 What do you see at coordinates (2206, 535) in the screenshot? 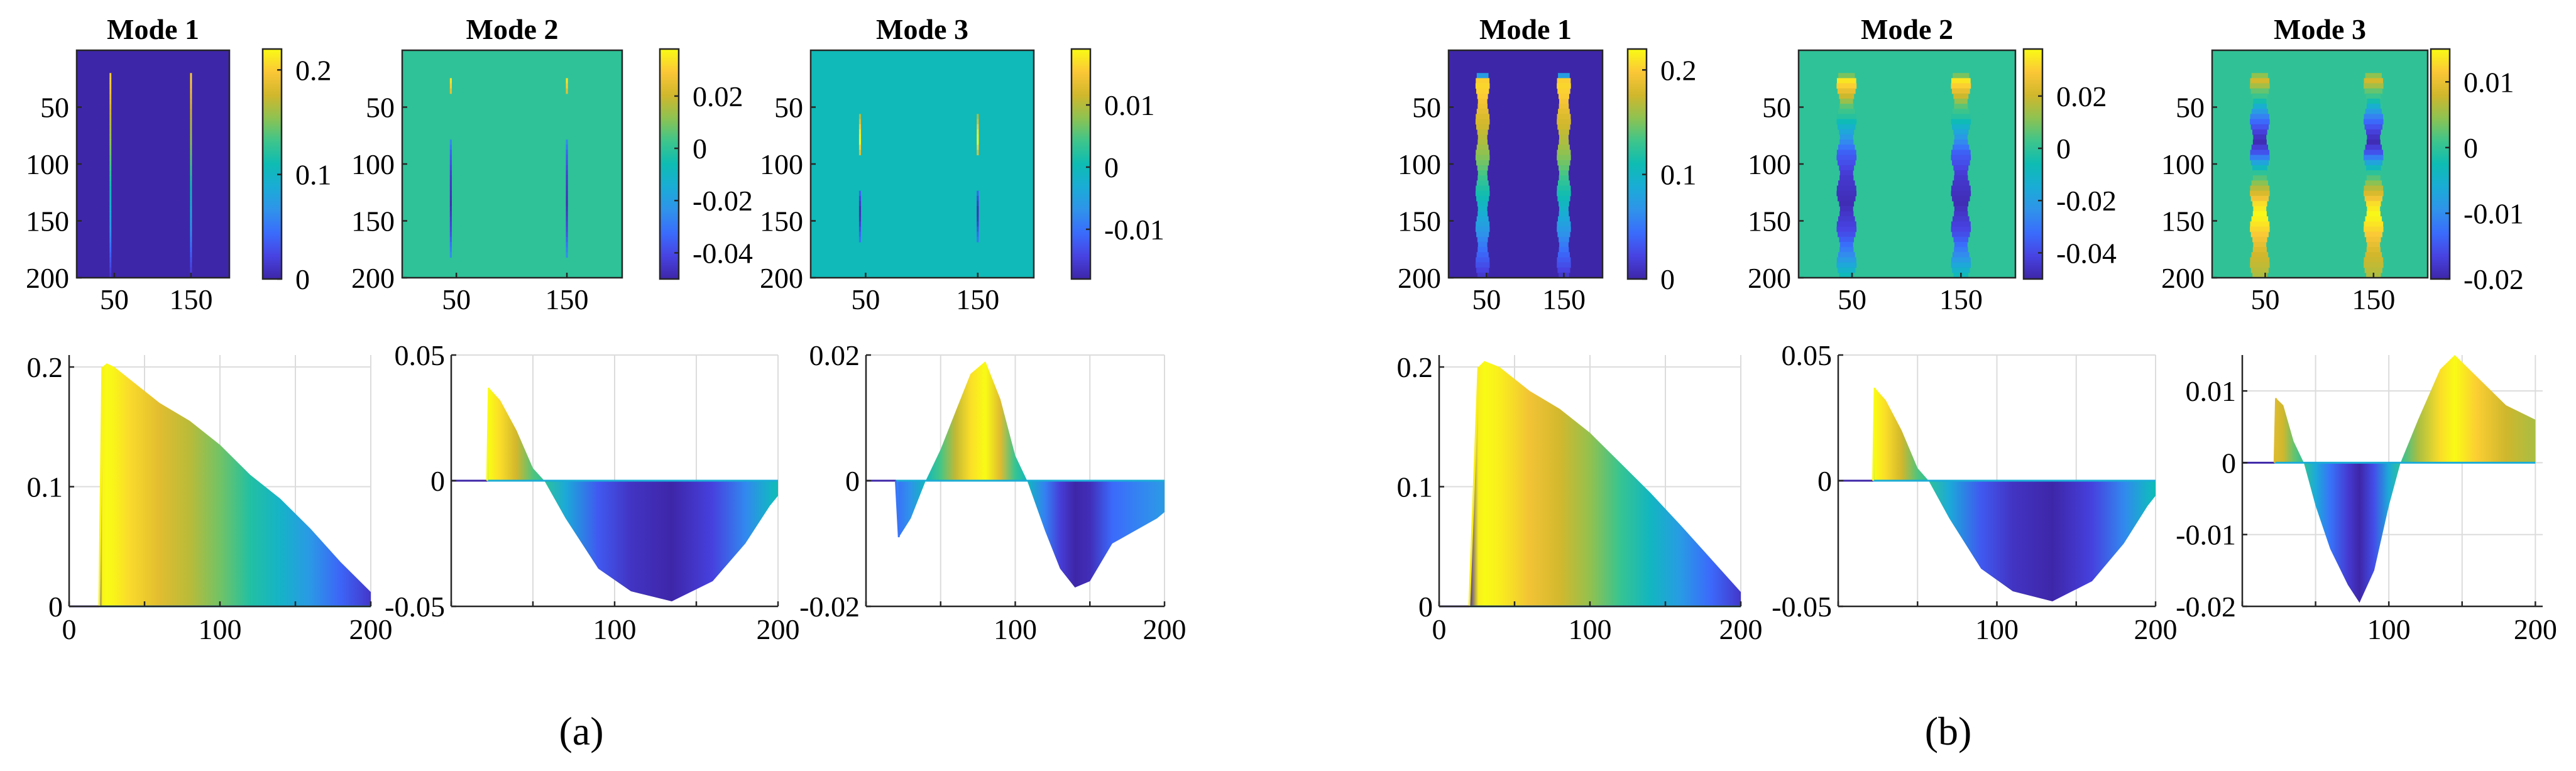
I see `ytick-label: -0.01` at bounding box center [2206, 535].